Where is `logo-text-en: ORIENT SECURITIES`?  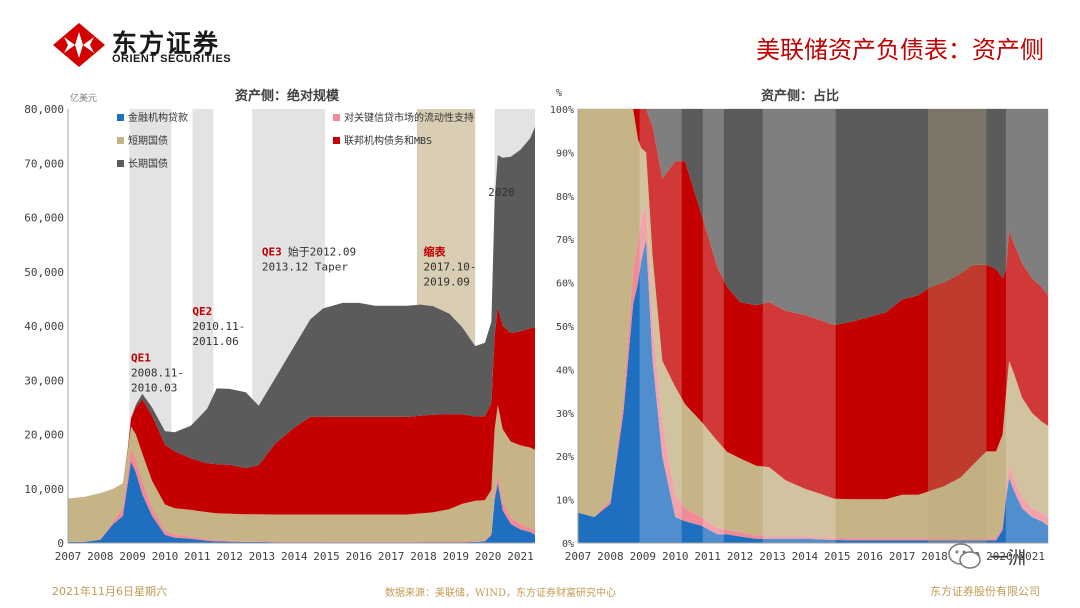
logo-text-en: ORIENT SECURITIES is located at coordinates (172, 59).